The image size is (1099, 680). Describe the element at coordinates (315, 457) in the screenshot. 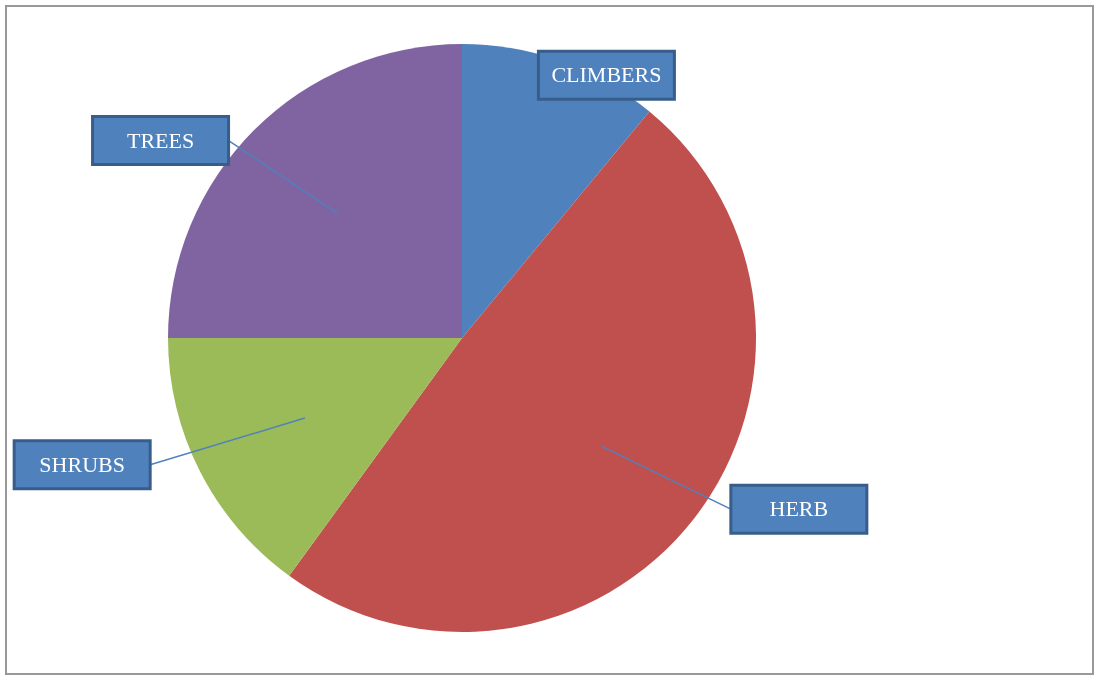

I see `pie-slice` at that location.